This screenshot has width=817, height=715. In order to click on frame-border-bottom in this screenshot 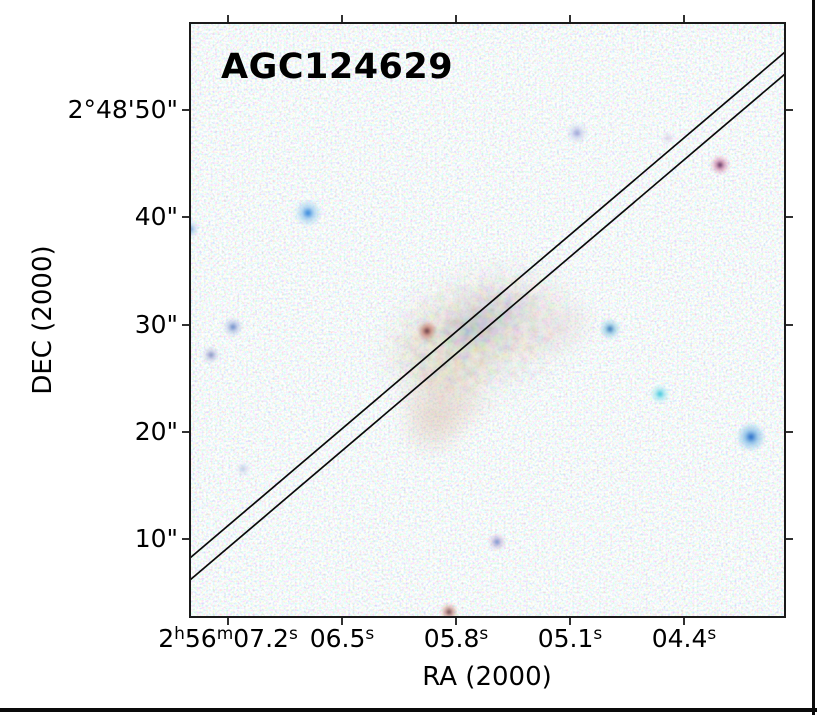, I will do `click(408, 710)`.